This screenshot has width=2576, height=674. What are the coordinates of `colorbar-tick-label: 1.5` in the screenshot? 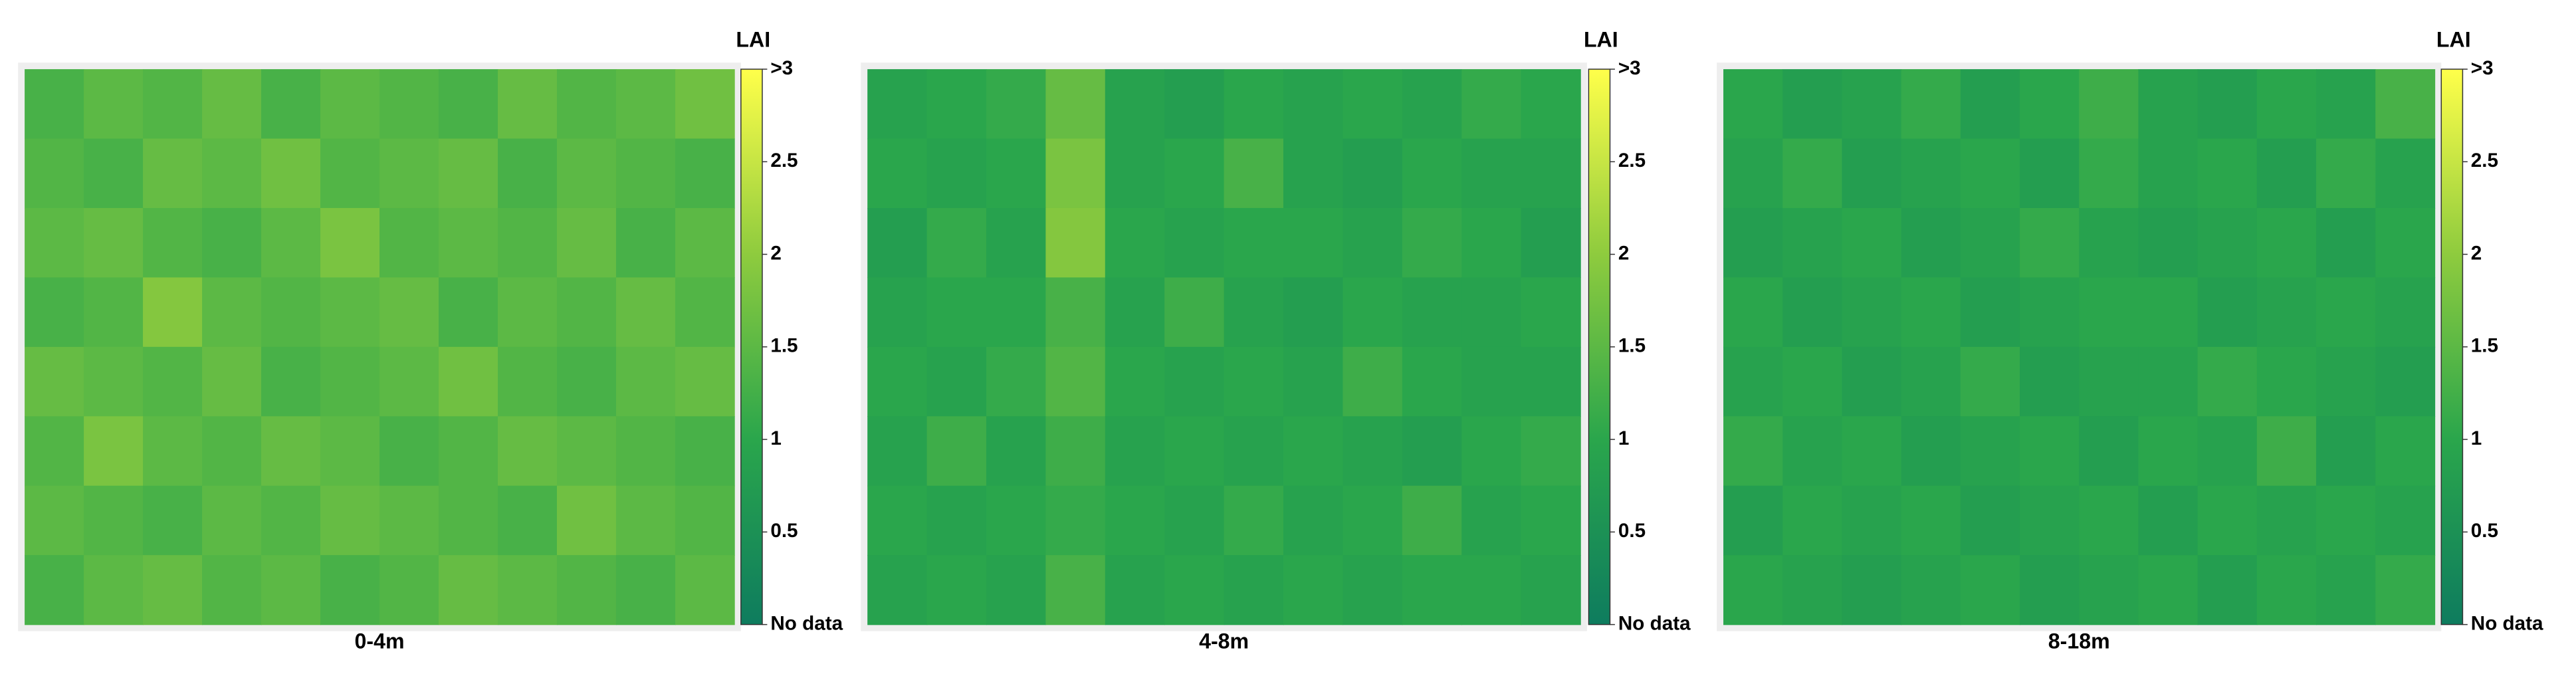 It's located at (1632, 346).